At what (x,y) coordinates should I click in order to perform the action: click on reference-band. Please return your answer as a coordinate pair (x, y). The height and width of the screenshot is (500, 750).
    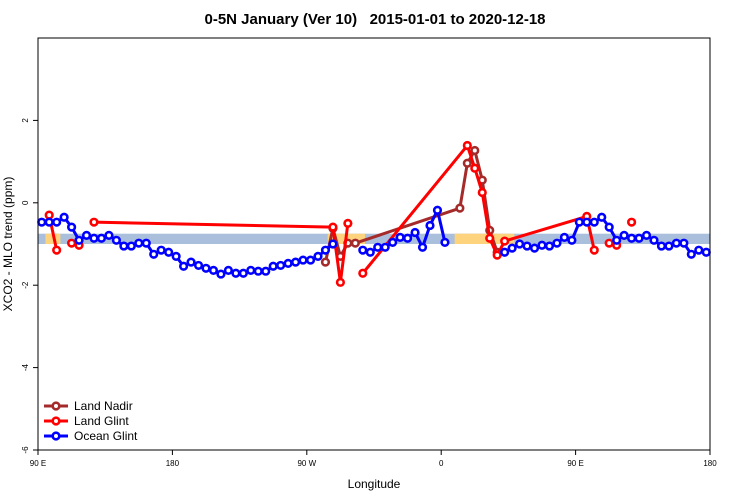
    Looking at the image, I should click on (374, 238).